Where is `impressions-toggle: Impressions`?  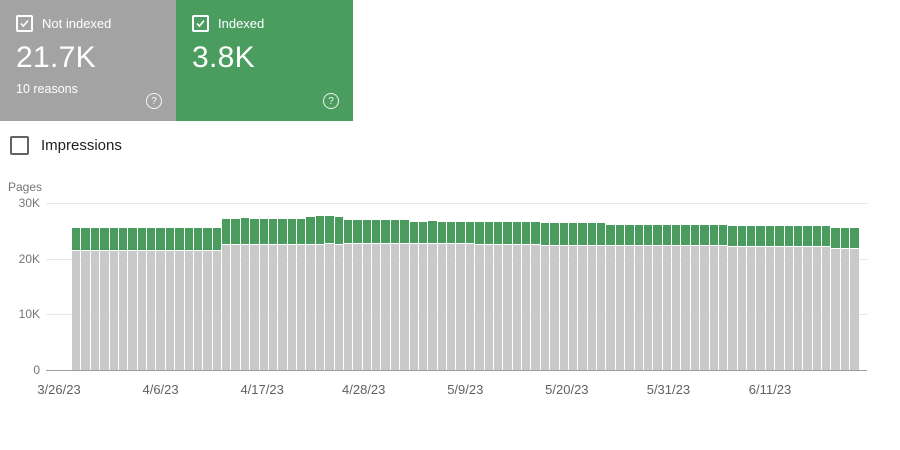 impressions-toggle: Impressions is located at coordinates (66, 145).